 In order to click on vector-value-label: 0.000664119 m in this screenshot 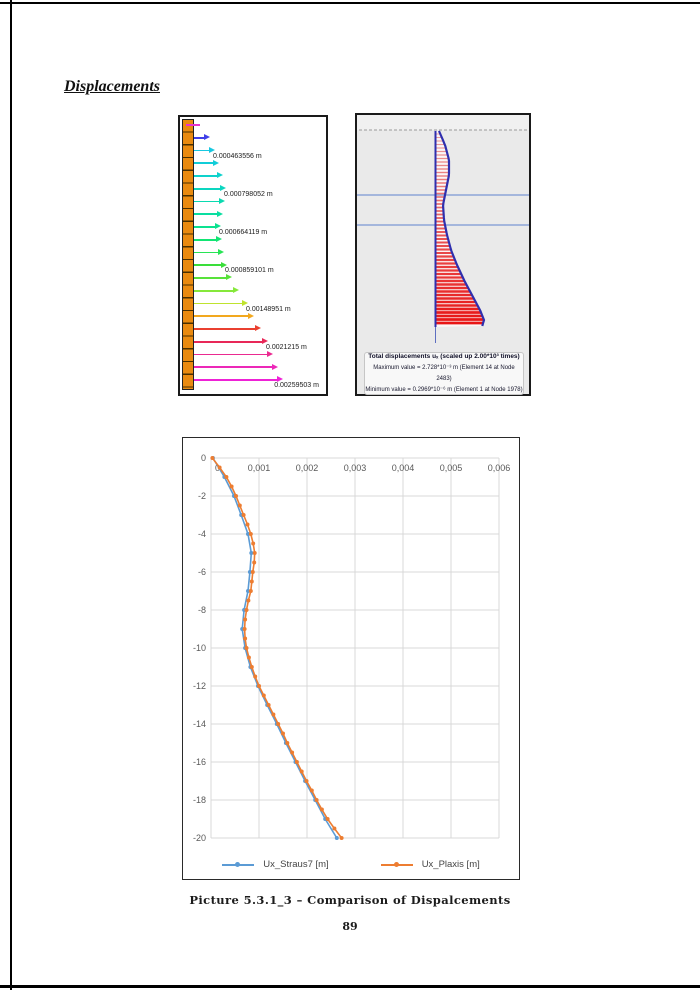, I will do `click(243, 232)`.